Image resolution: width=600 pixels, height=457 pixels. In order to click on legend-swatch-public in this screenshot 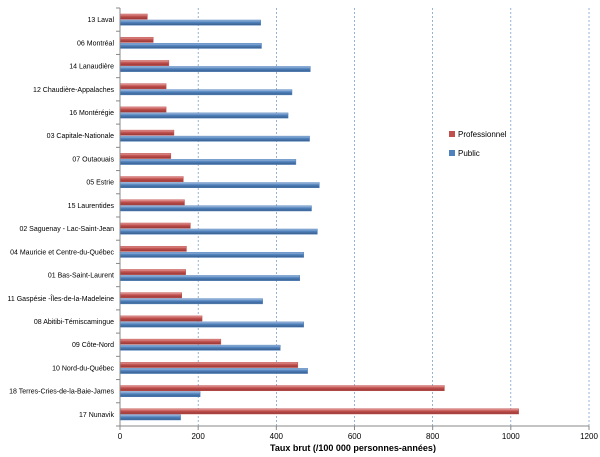, I will do `click(452, 153)`.